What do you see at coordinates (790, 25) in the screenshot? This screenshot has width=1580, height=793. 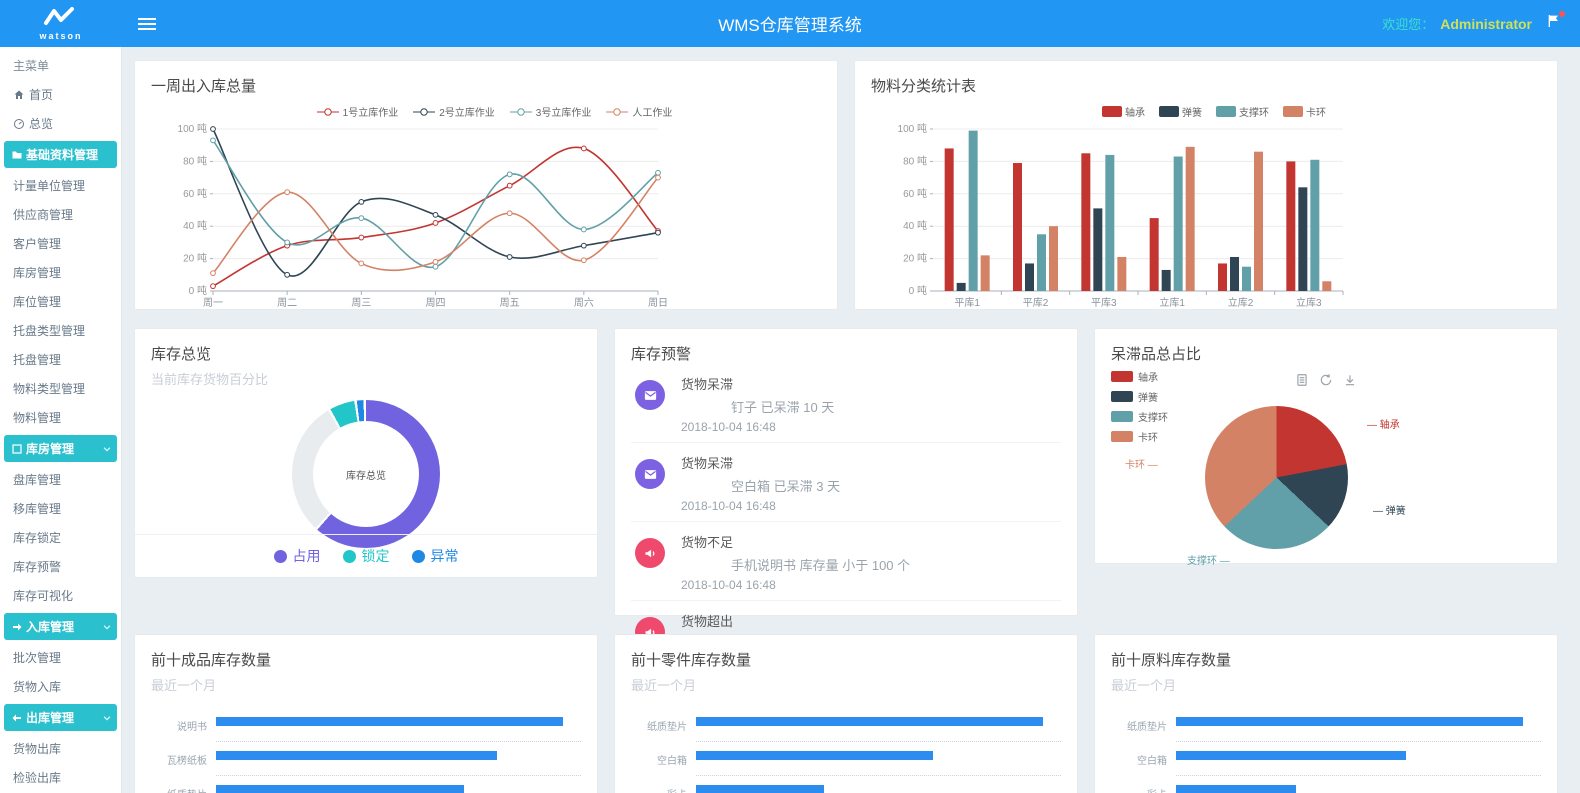 I see `page-title: WMS仓库管理系统` at bounding box center [790, 25].